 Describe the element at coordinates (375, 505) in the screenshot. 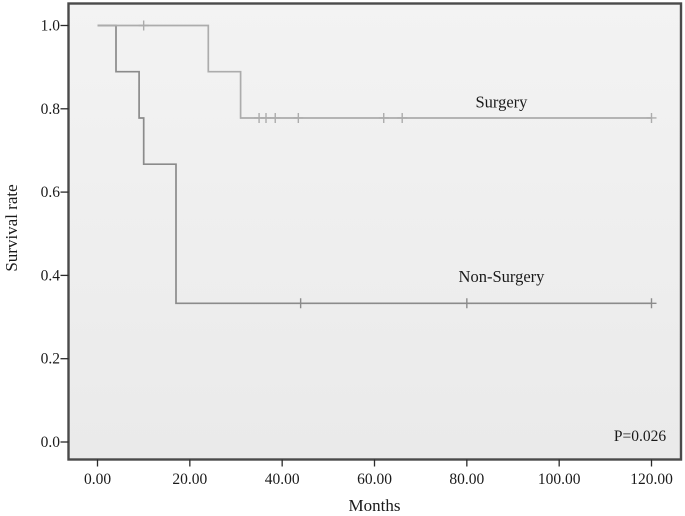

I see `x-axis-title: Months` at that location.